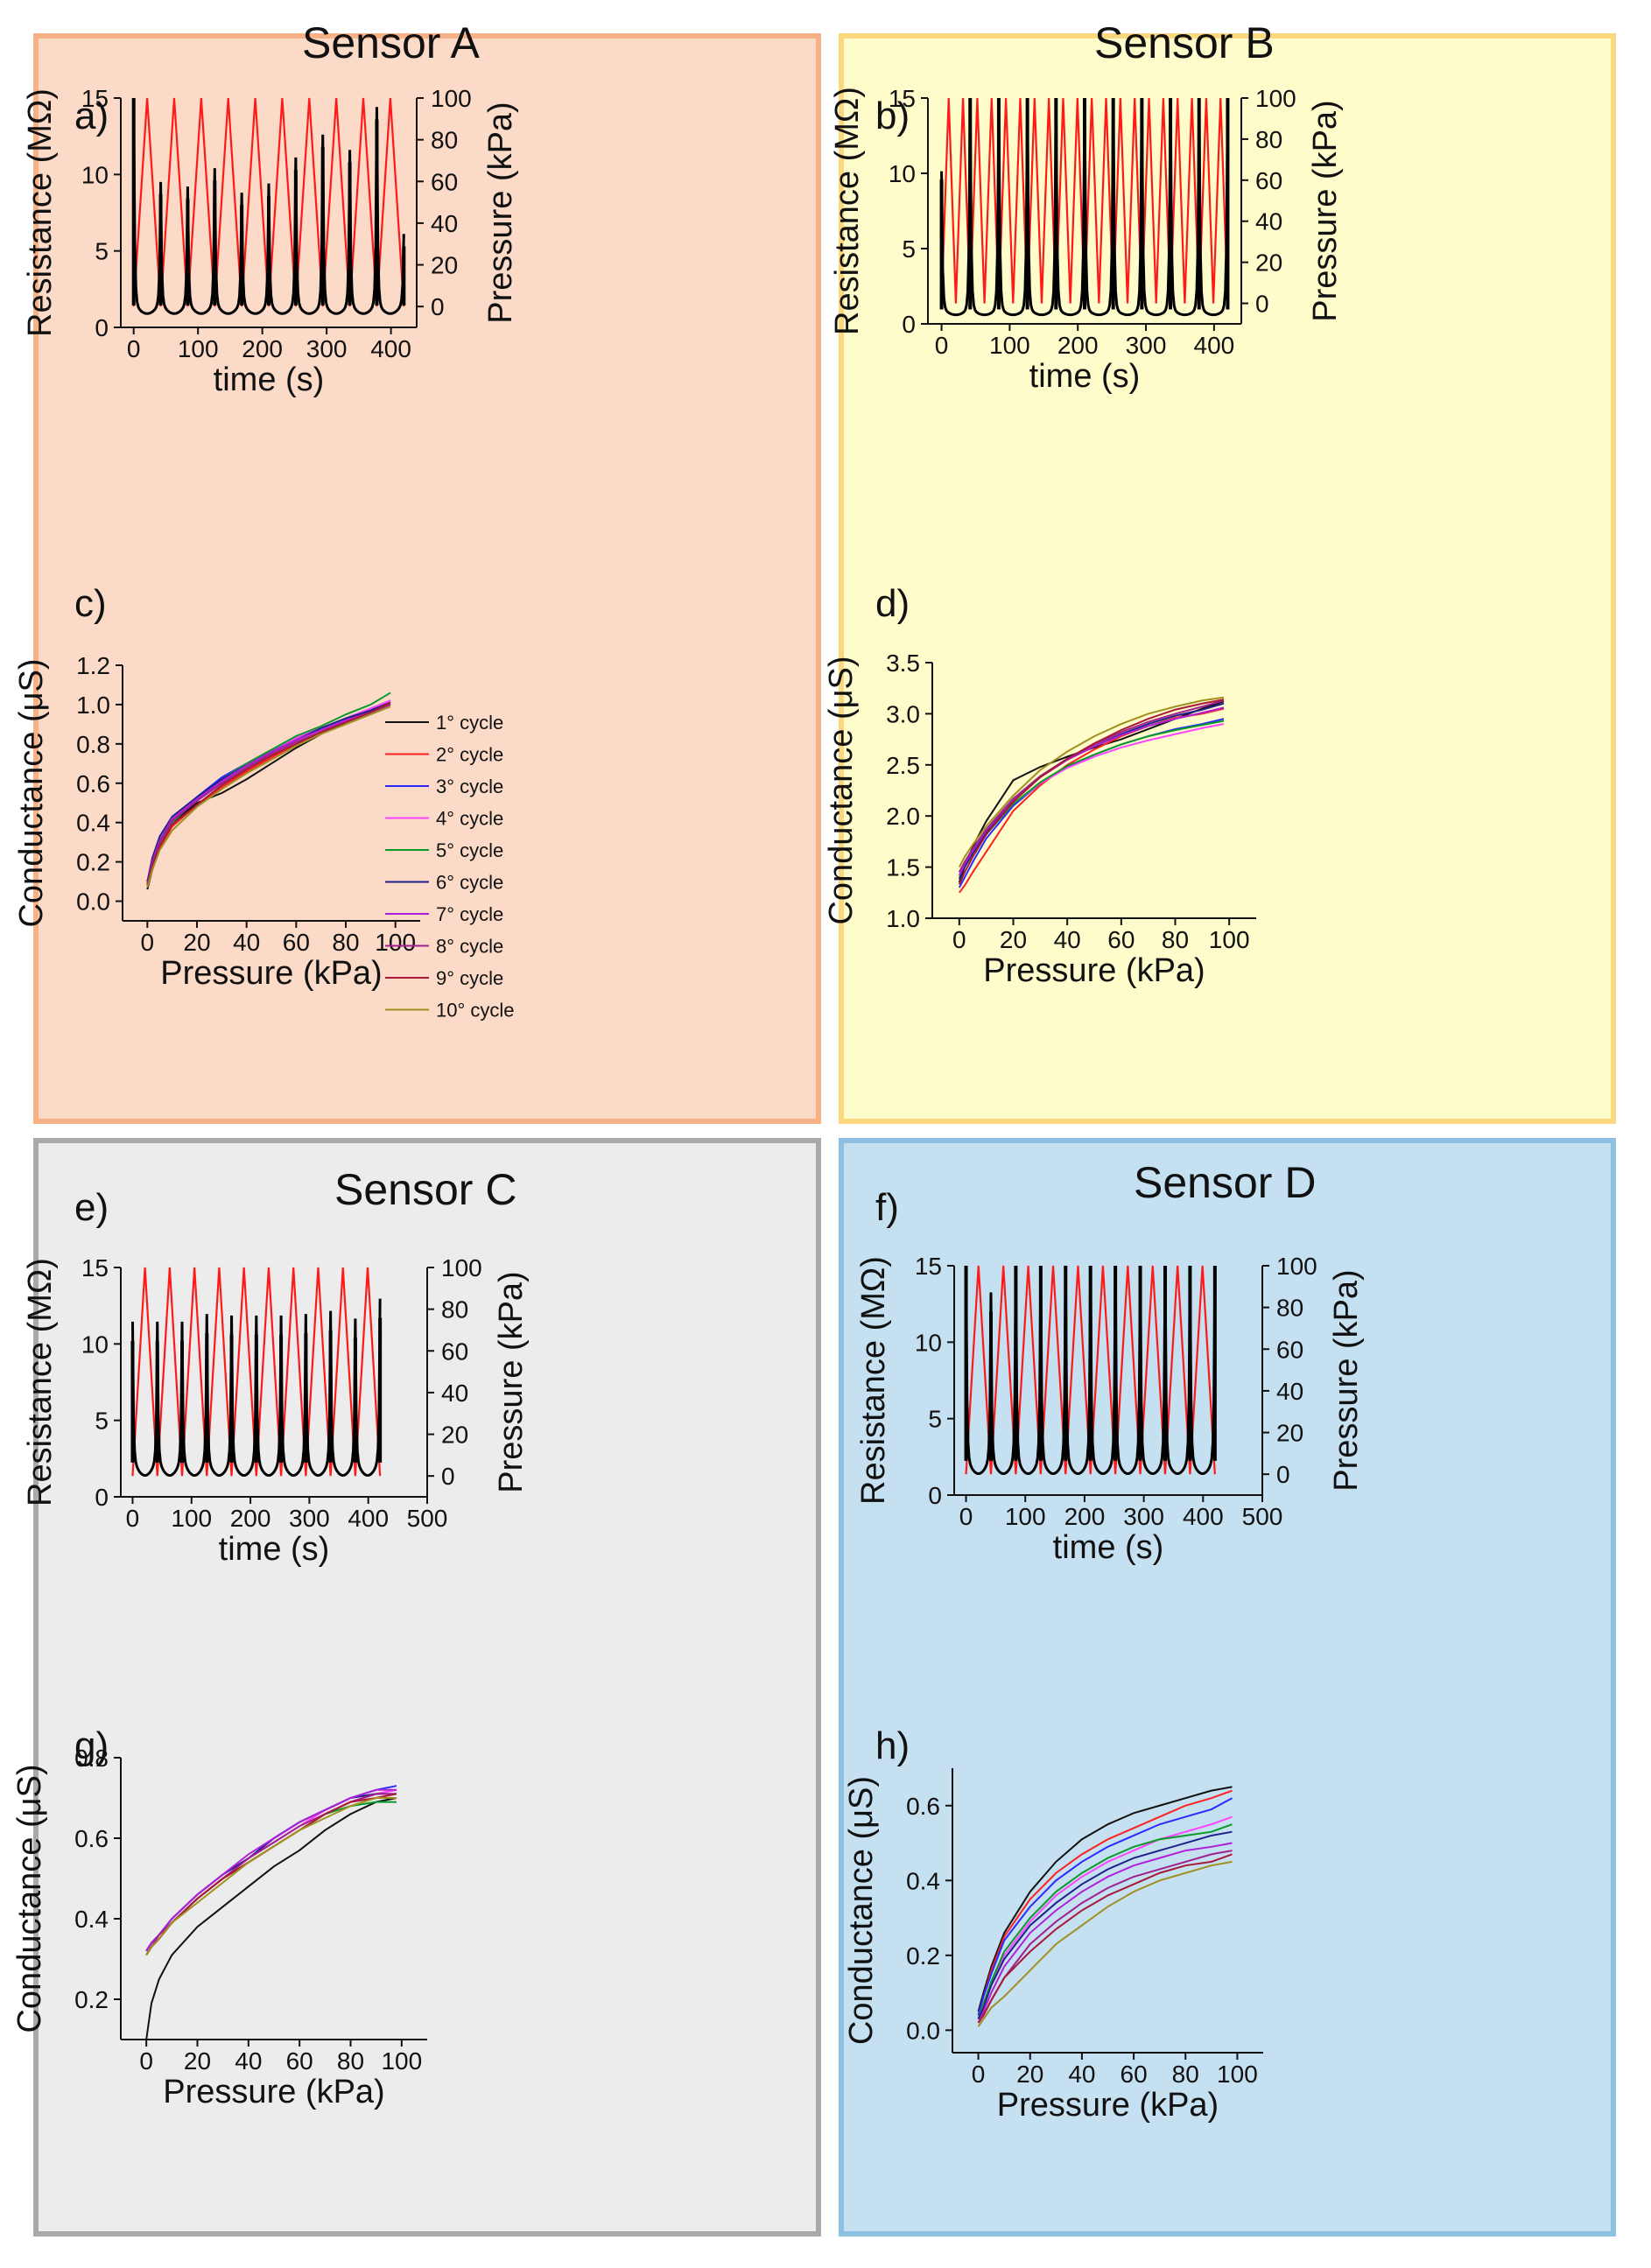 This screenshot has width=1651, height=2268. I want to click on x-tick-label: 500, so click(1262, 1516).